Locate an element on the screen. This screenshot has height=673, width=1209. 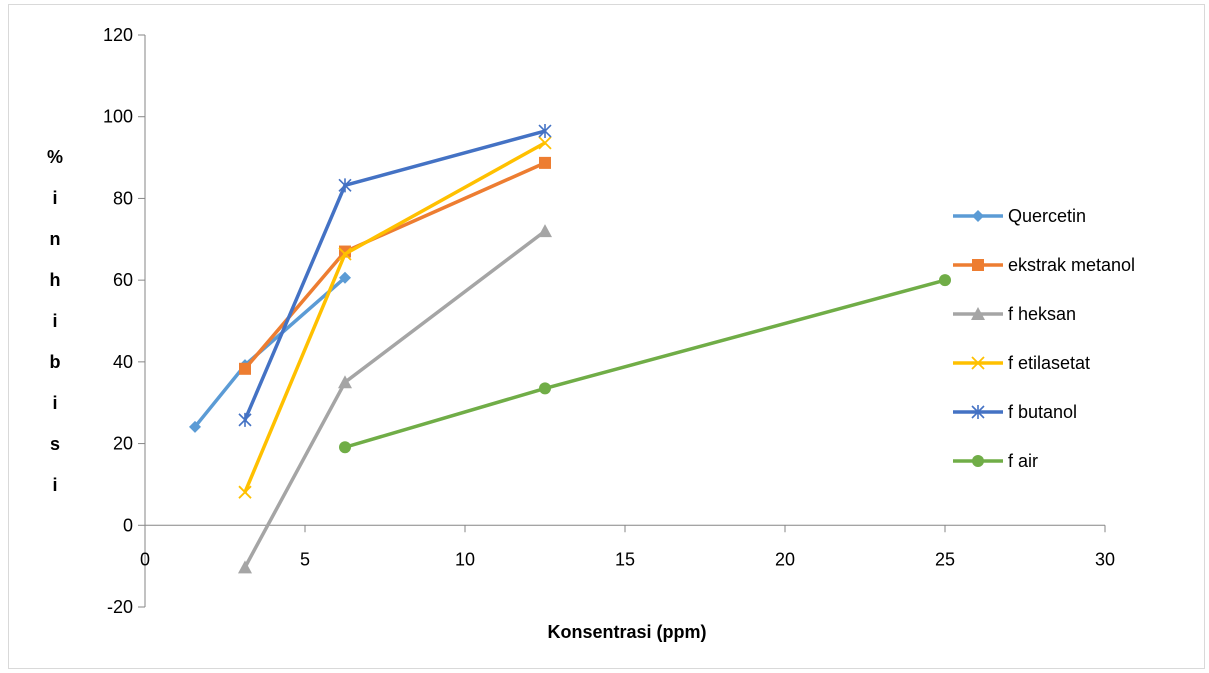
x-tick-label: 0 is located at coordinates (145, 559).